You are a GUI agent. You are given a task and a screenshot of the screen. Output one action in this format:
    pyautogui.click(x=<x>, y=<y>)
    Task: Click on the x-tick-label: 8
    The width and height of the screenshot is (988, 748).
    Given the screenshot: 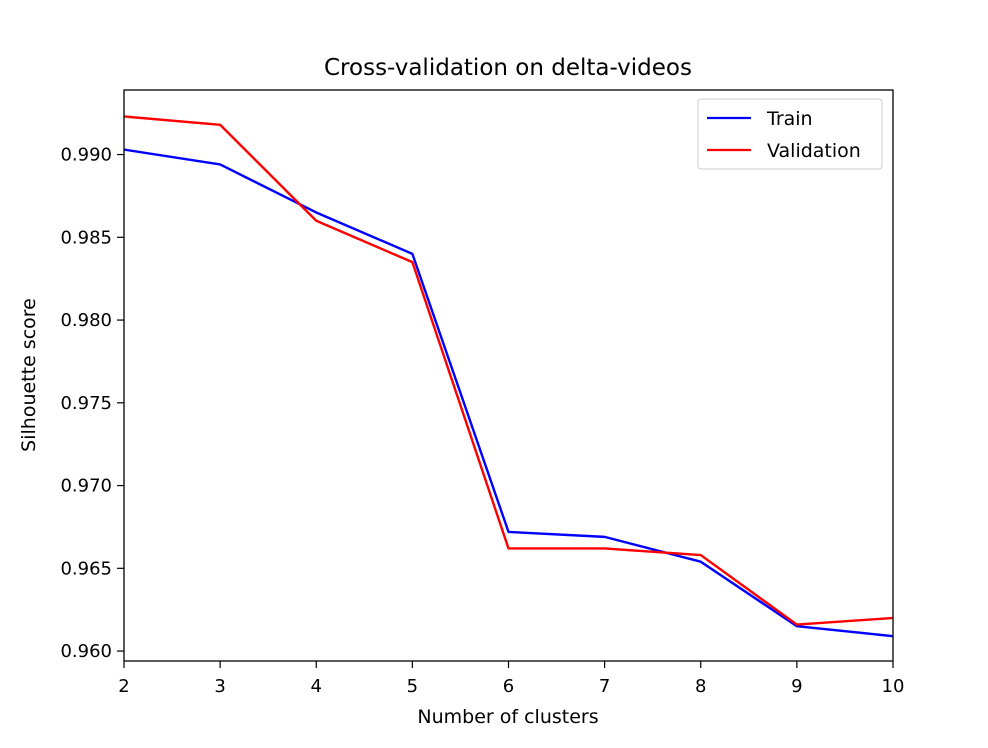 What is the action you would take?
    pyautogui.click(x=700, y=686)
    